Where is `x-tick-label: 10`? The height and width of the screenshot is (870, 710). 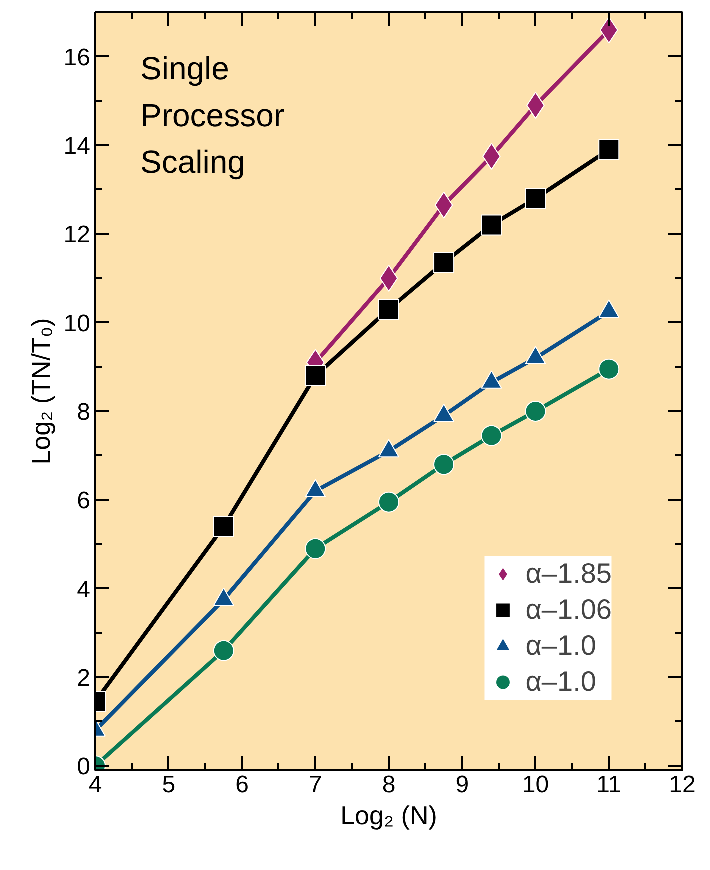 x-tick-label: 10 is located at coordinates (536, 785).